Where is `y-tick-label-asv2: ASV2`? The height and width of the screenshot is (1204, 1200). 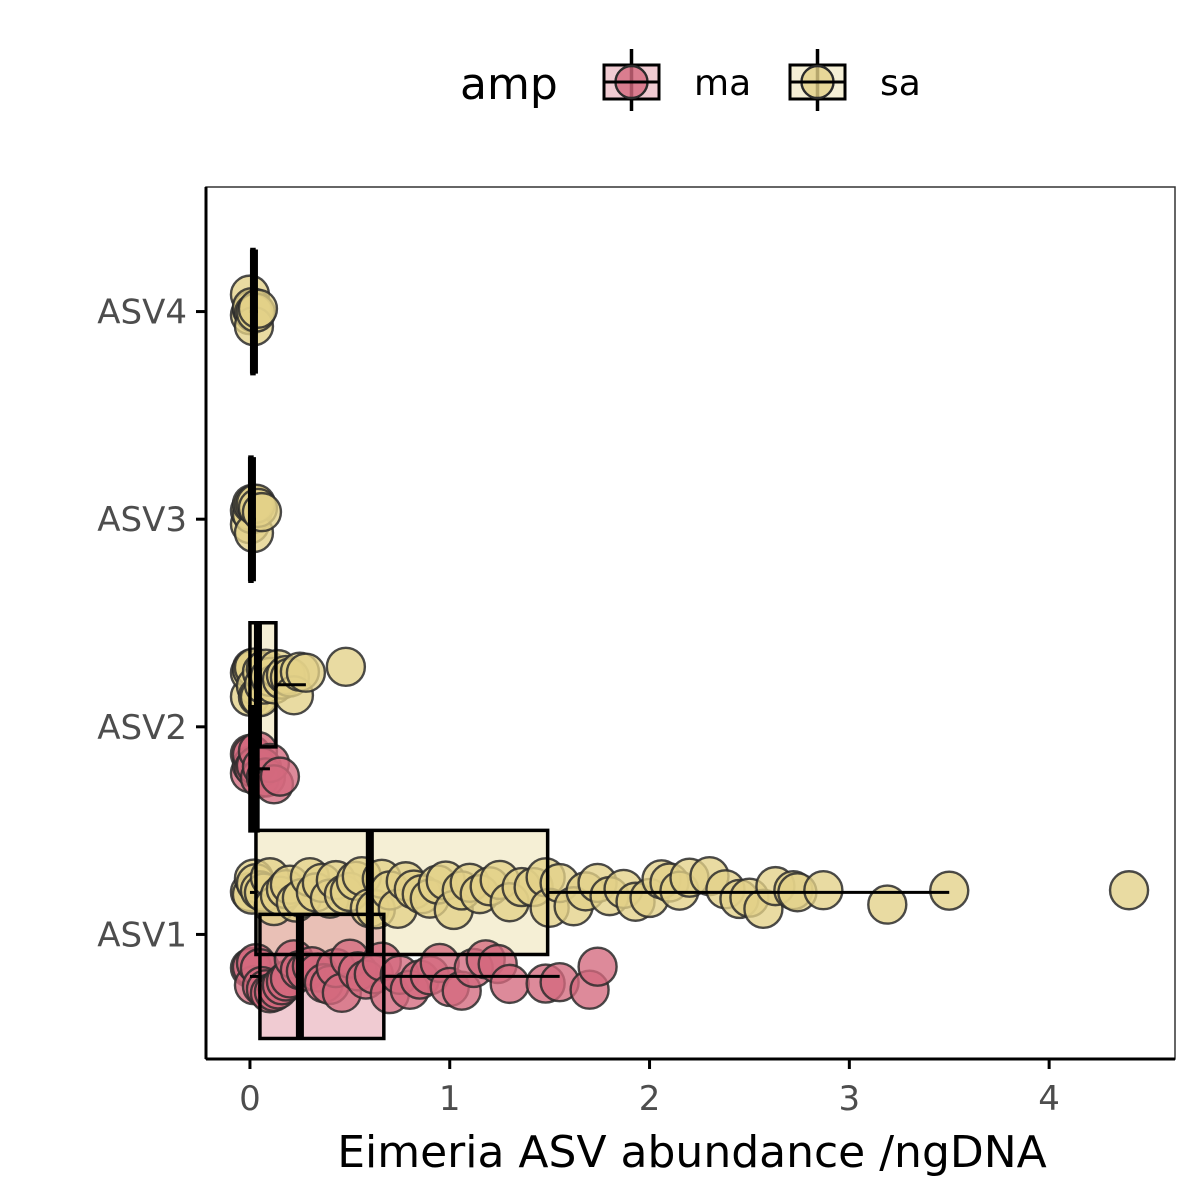
y-tick-label-asv2: ASV2 is located at coordinates (142, 728).